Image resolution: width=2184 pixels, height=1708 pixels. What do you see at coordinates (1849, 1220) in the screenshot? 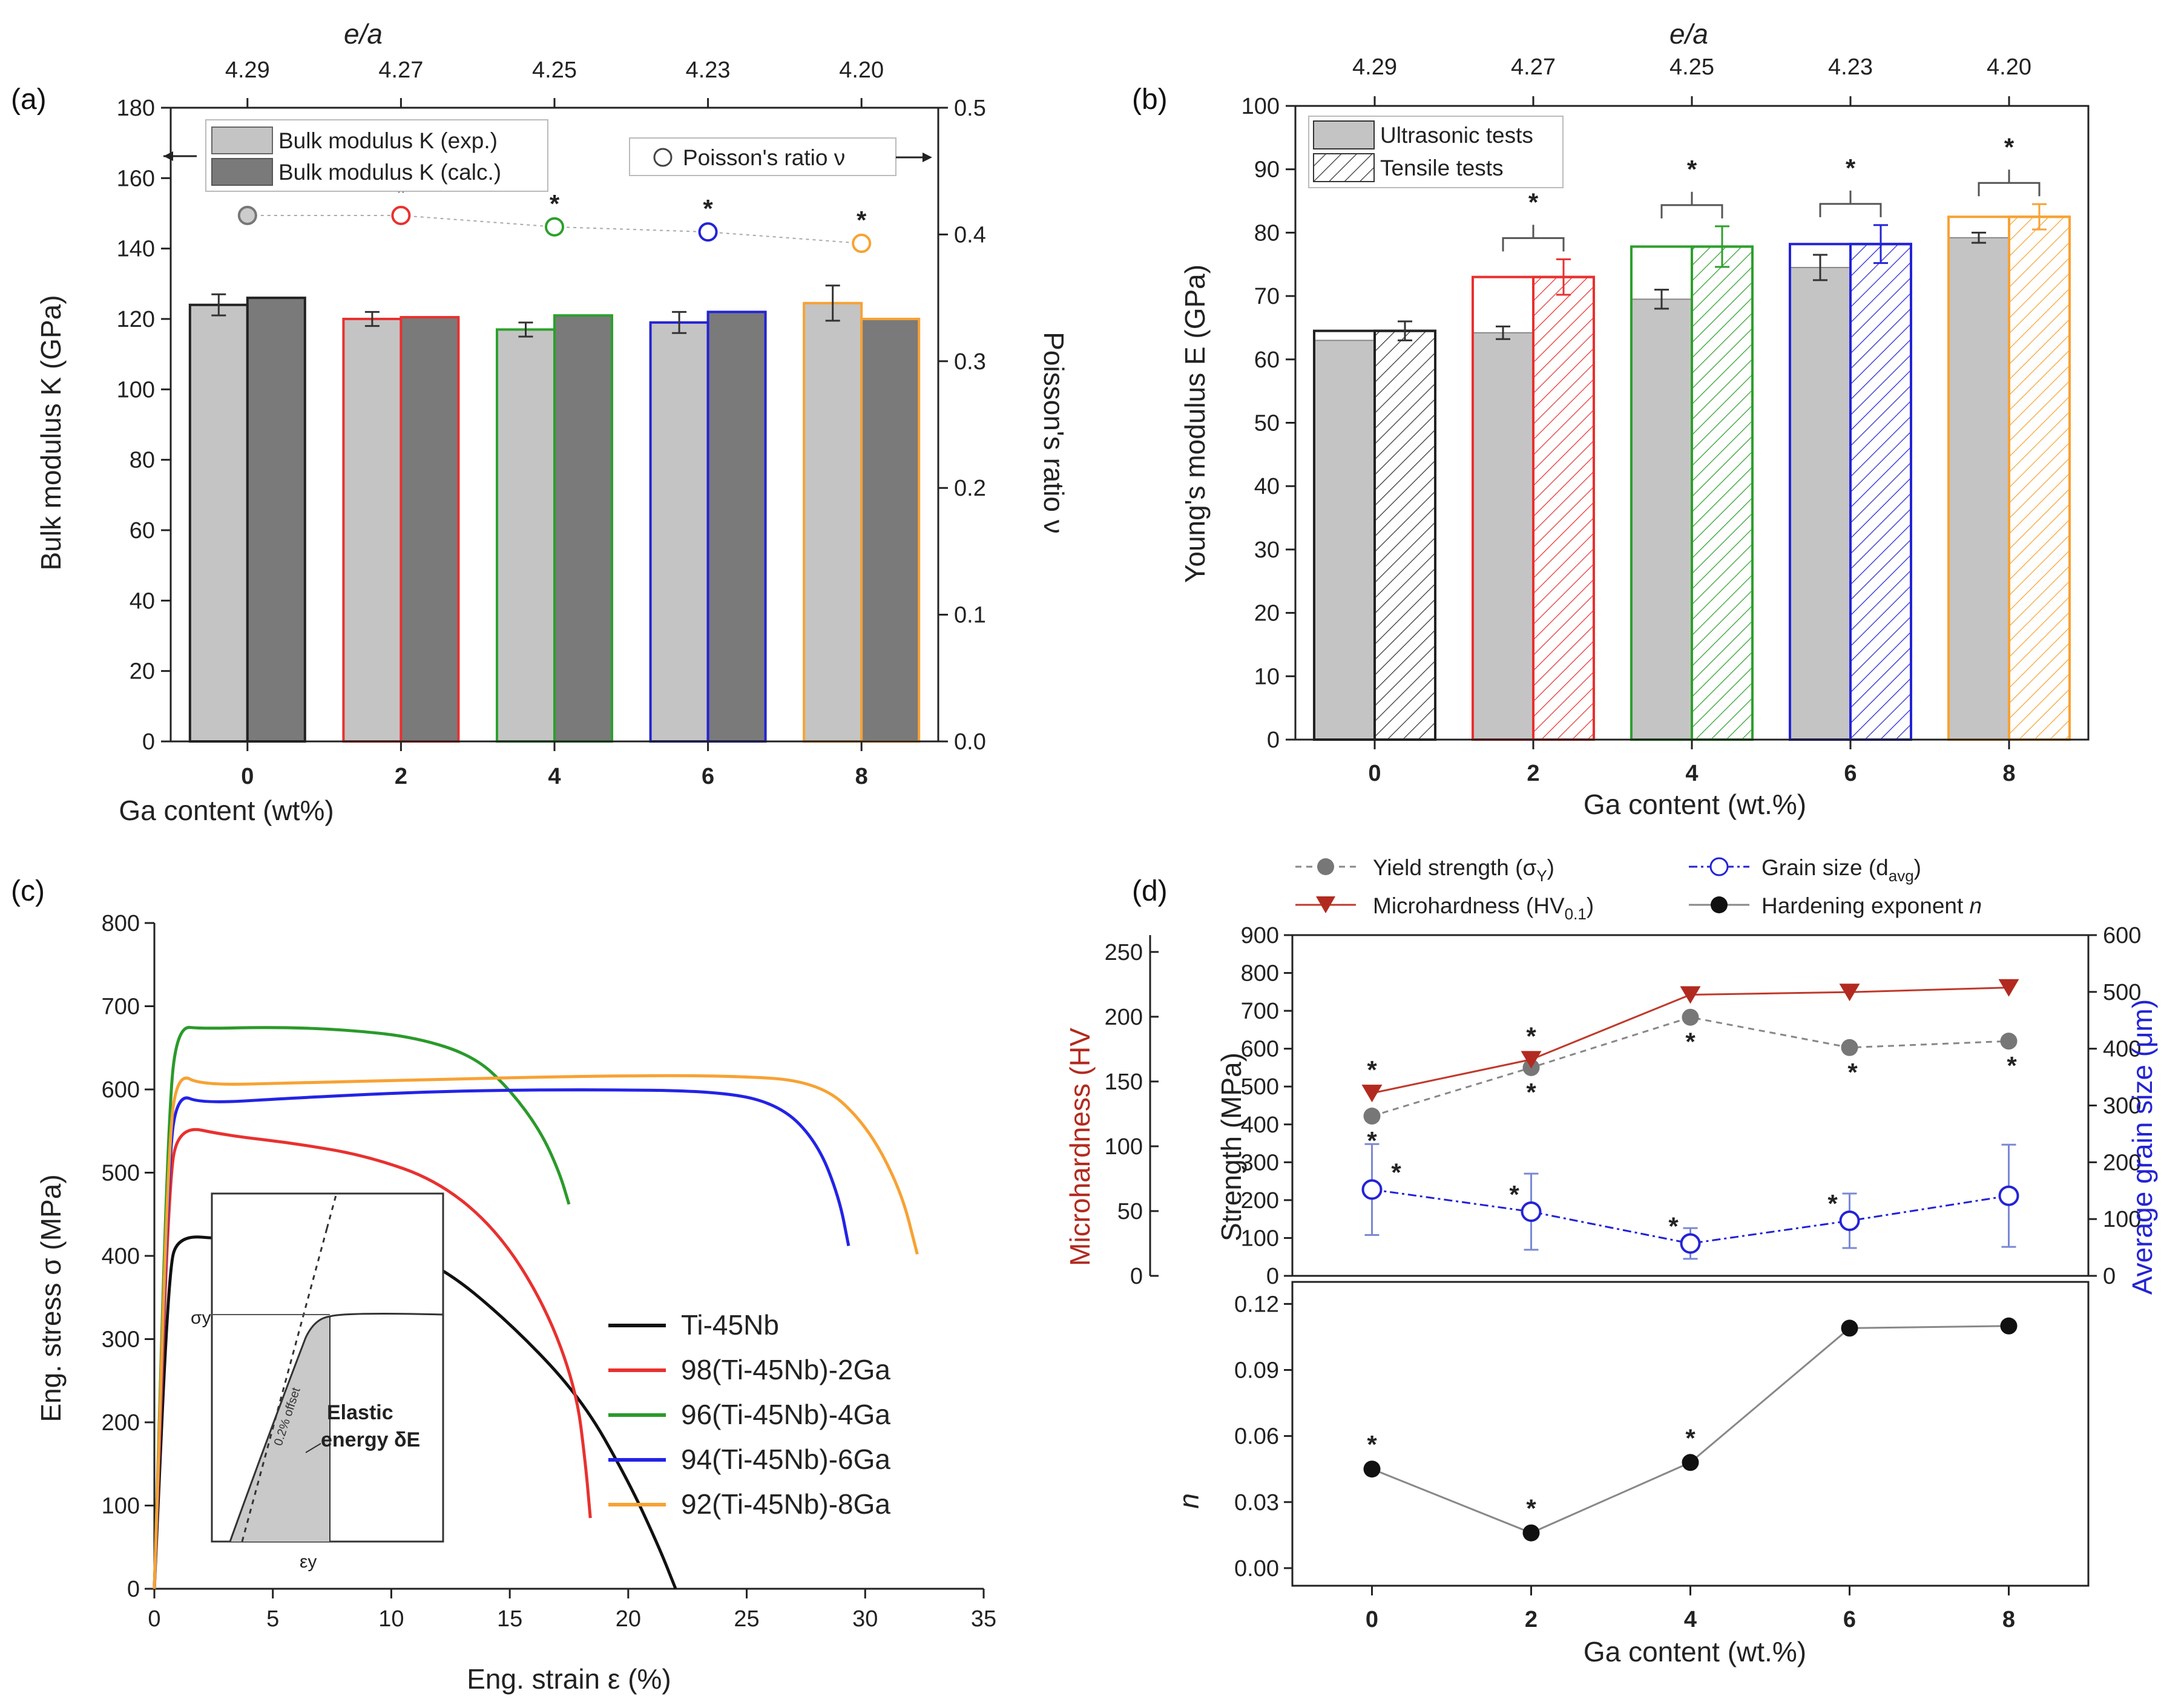
I see `grain-point` at bounding box center [1849, 1220].